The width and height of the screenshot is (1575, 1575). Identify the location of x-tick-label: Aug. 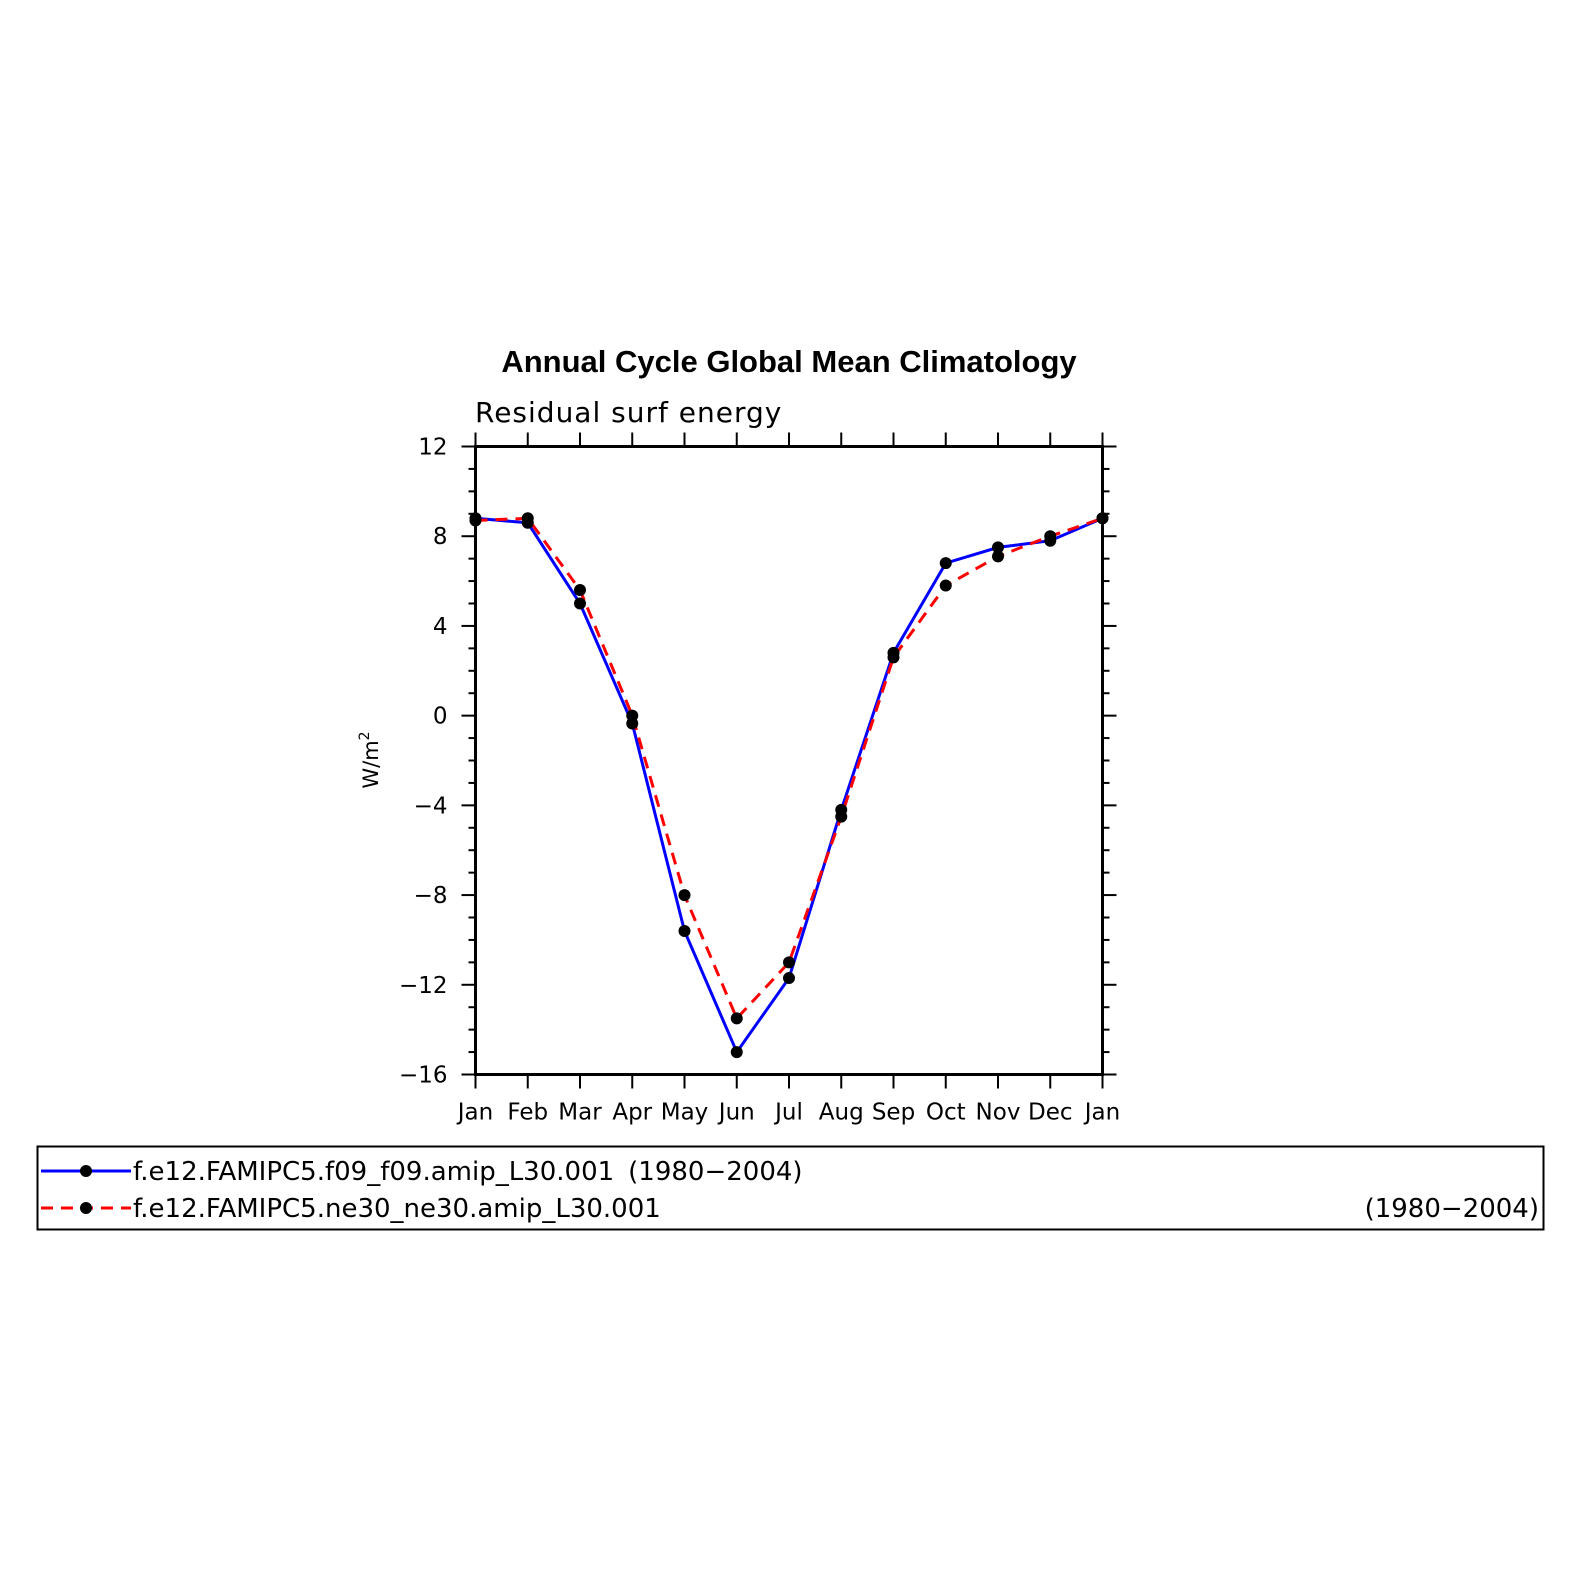
(841, 1113).